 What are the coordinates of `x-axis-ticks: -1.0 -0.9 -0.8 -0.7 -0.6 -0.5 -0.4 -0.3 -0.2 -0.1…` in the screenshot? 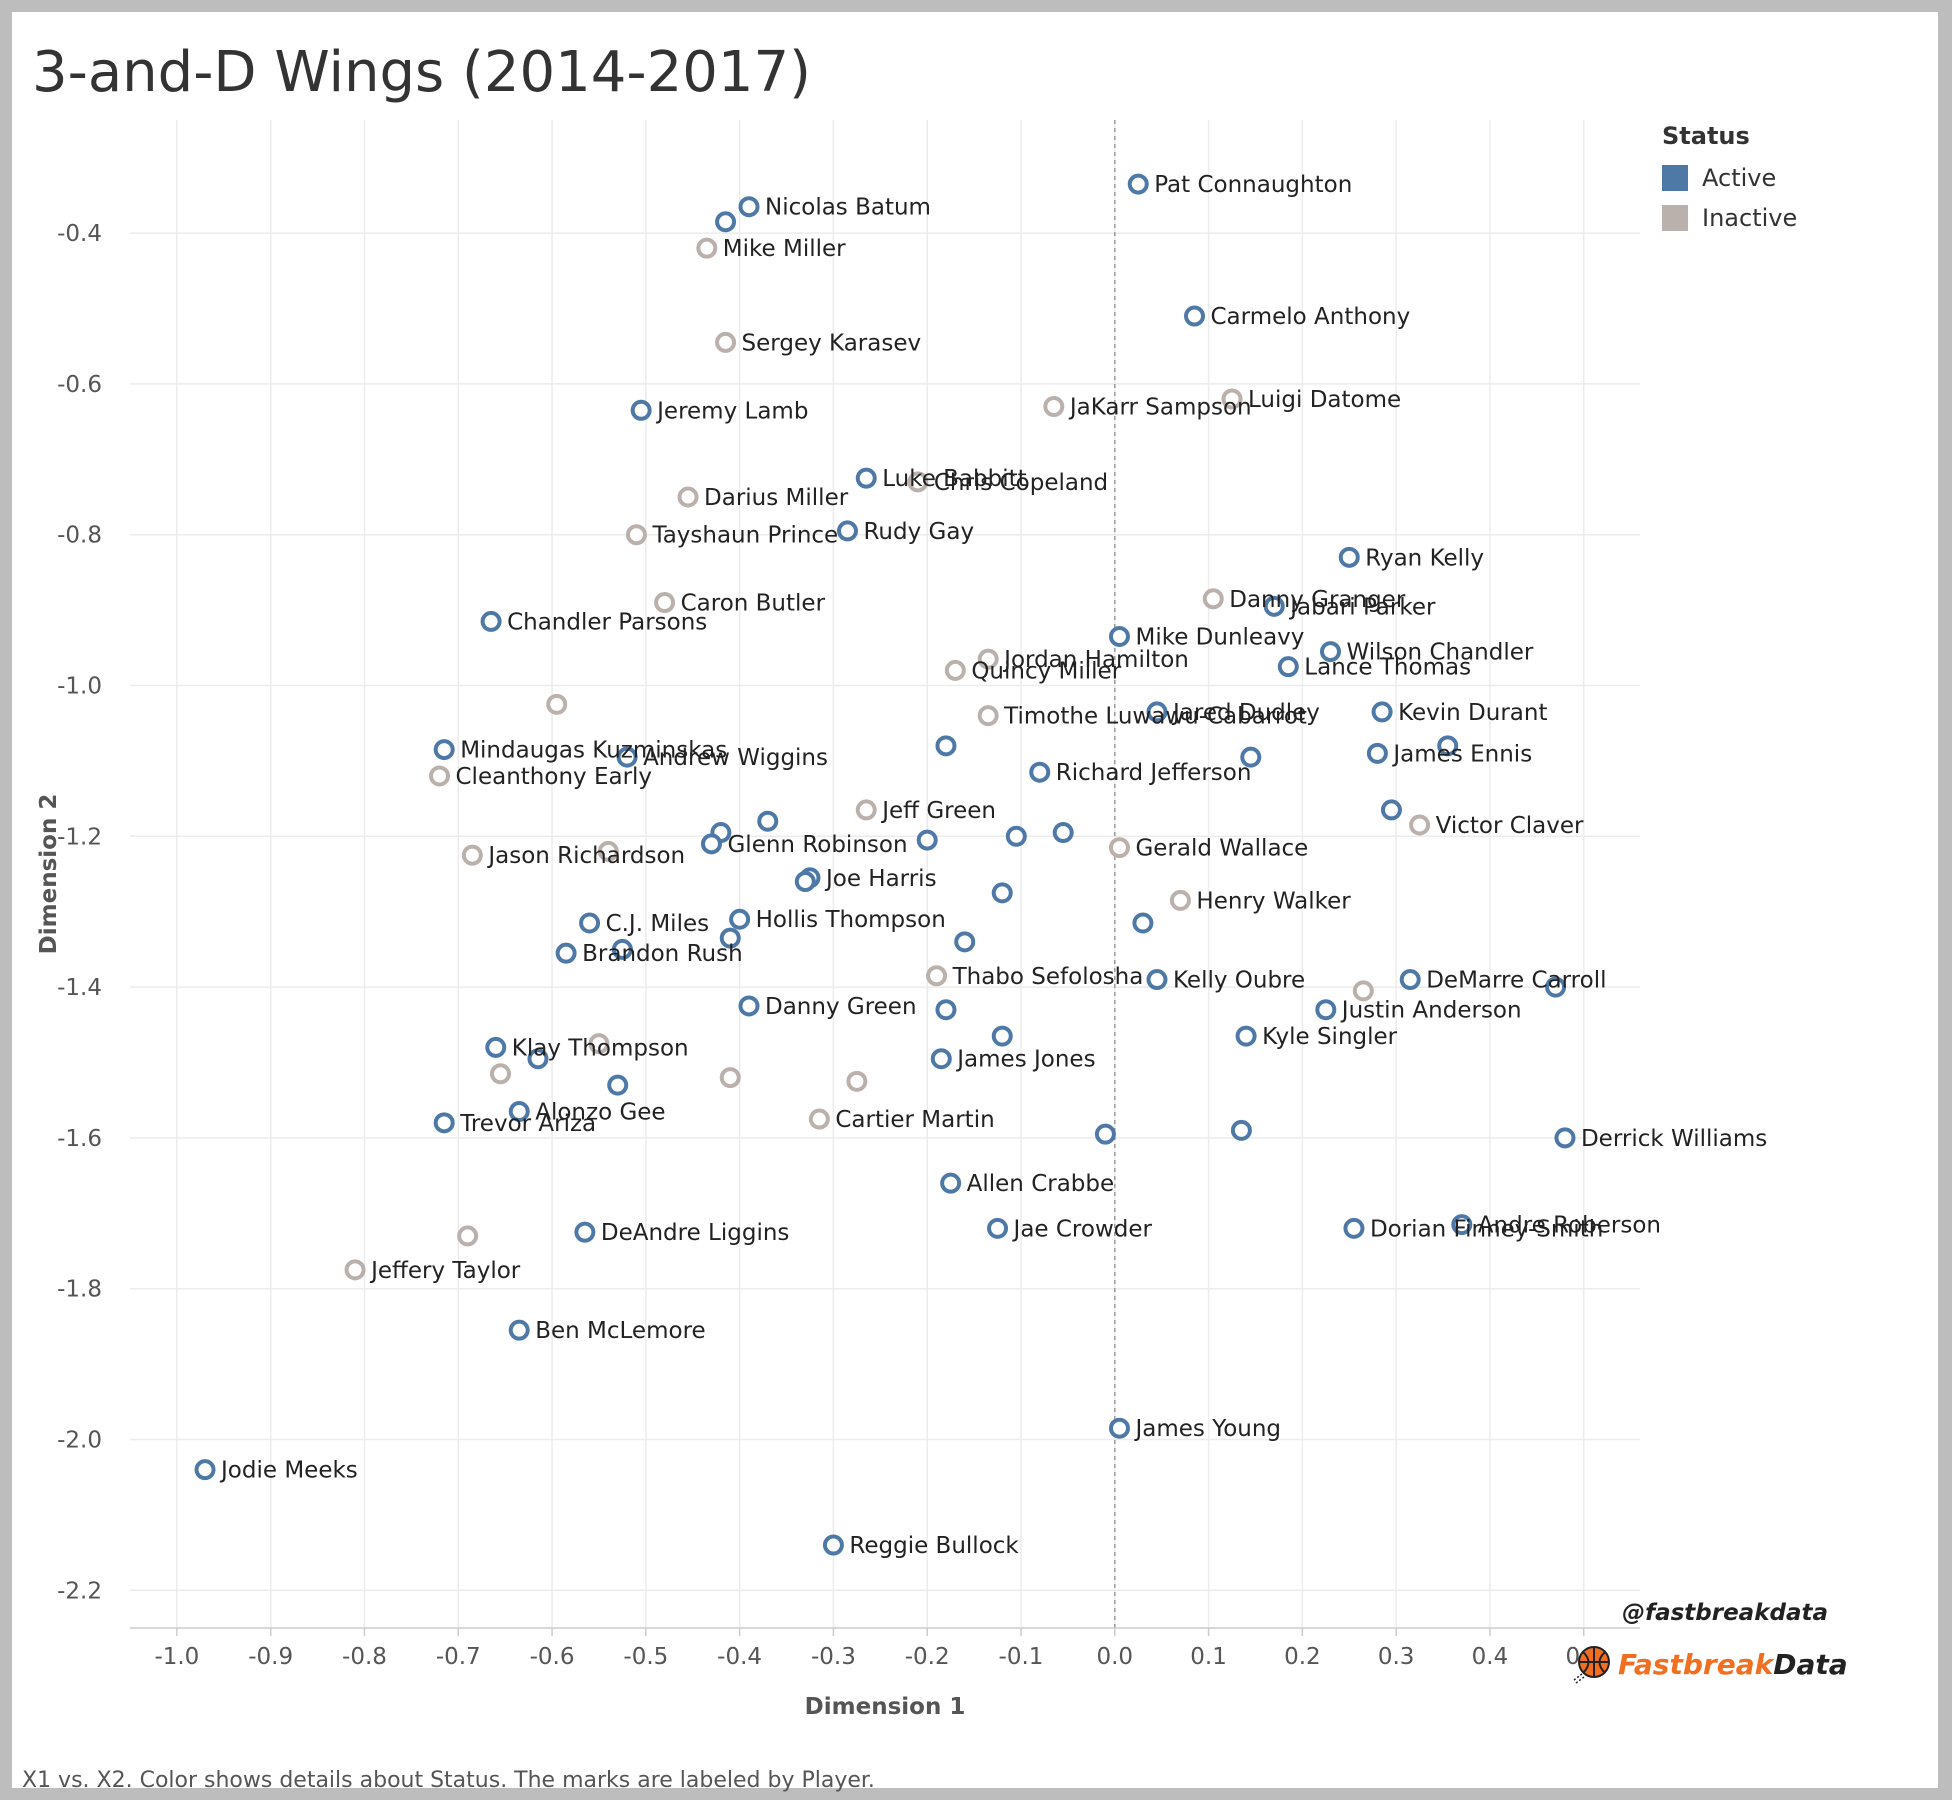 It's located at (878, 1649).